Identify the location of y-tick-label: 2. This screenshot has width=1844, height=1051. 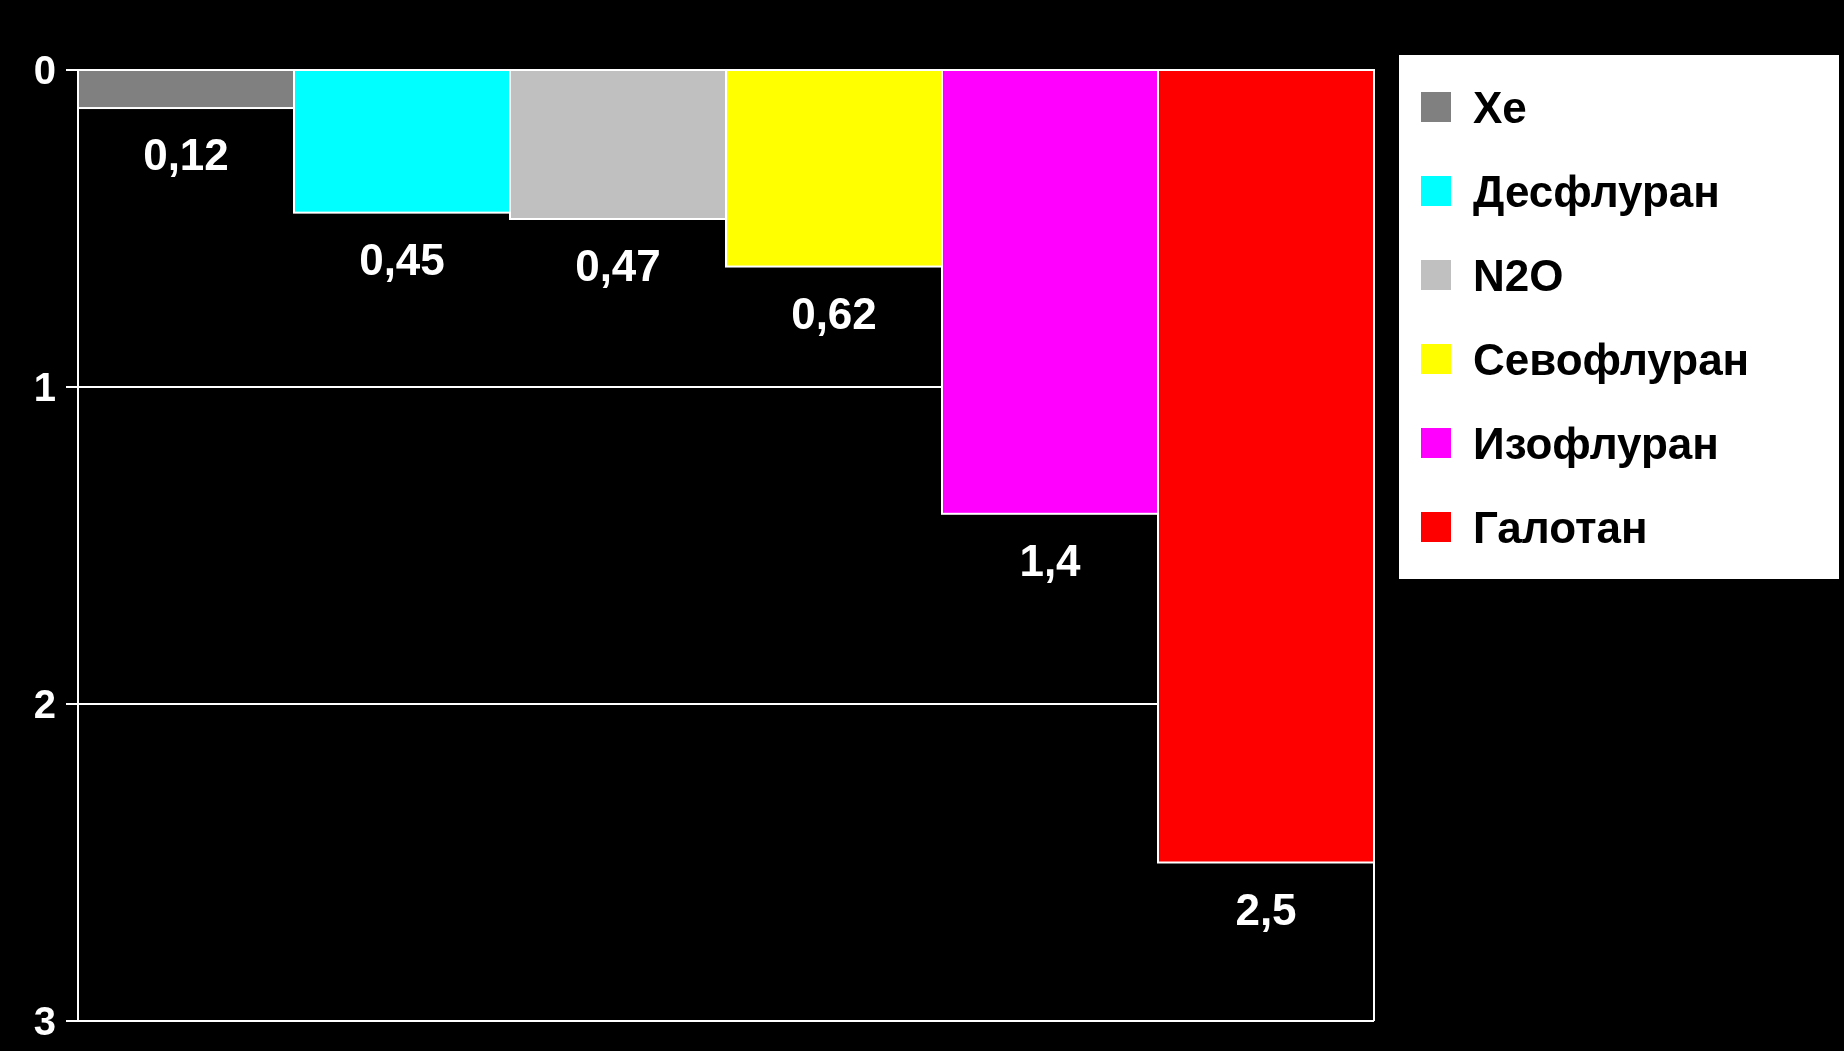
(44, 704).